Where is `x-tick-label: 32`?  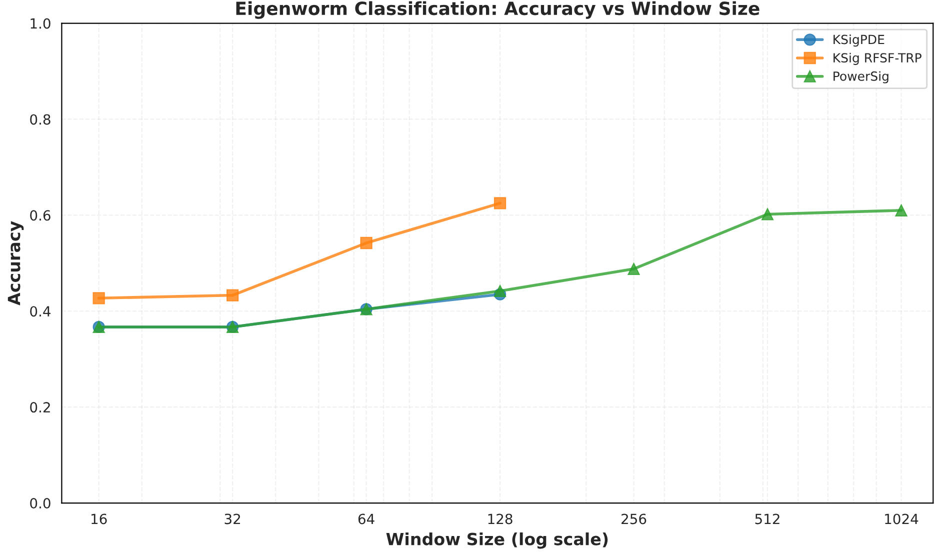
x-tick-label: 32 is located at coordinates (232, 519).